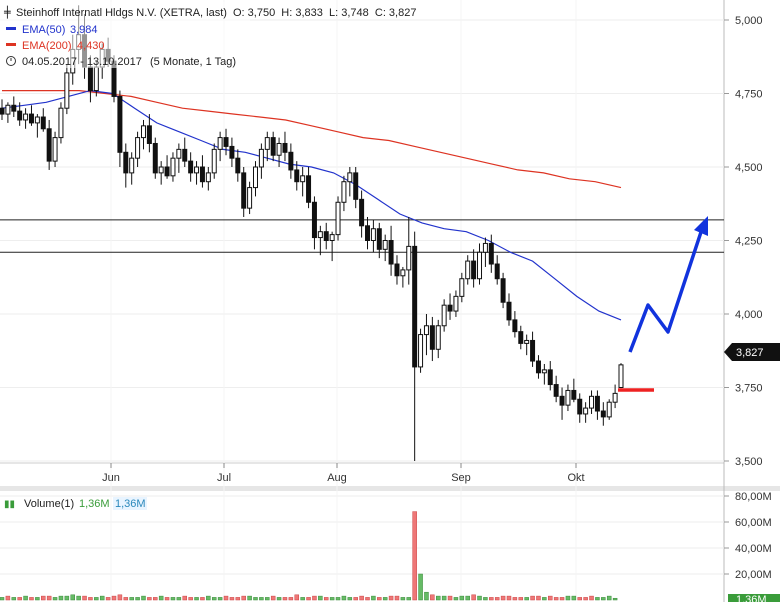 This screenshot has height=602, width=780. Describe the element at coordinates (749, 168) in the screenshot. I see `price-tick-label: 4,500` at that location.